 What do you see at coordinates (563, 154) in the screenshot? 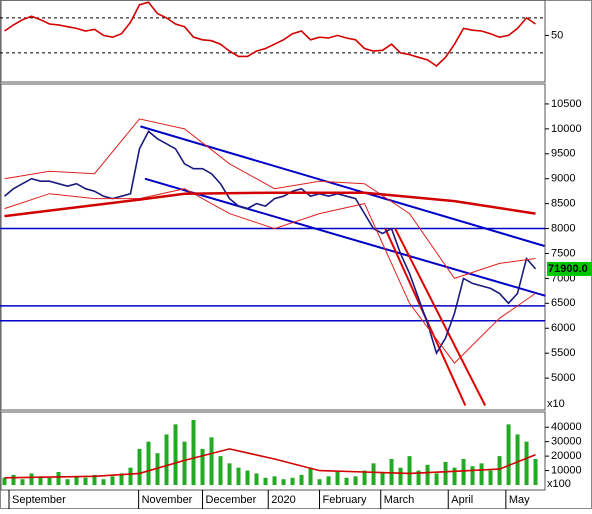
I see `y-tick-label: 9500` at bounding box center [563, 154].